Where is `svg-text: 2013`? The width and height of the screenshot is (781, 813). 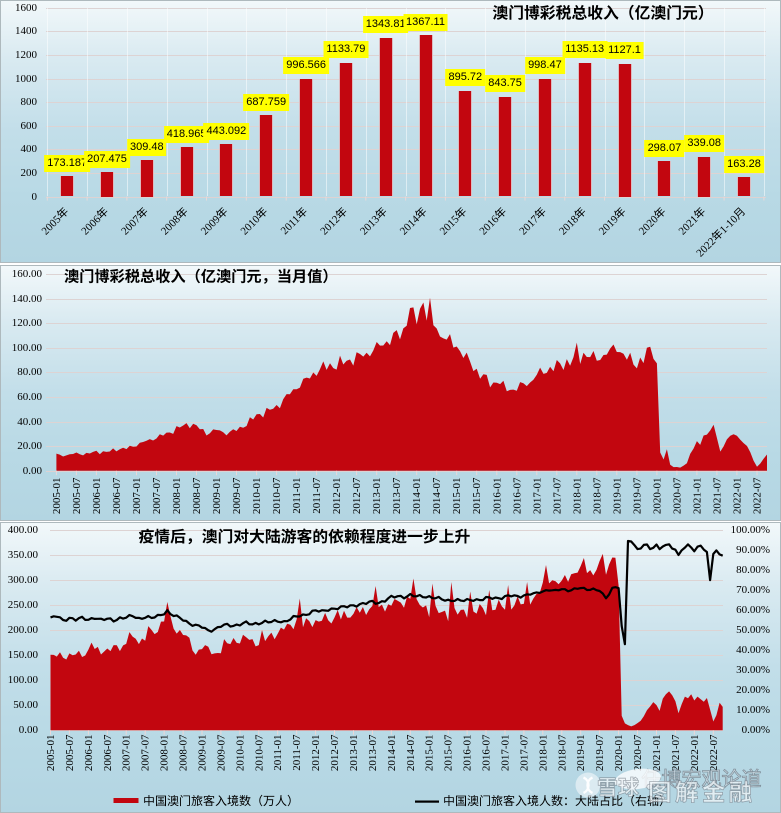 svg-text: 2013 is located at coordinates (370, 225).